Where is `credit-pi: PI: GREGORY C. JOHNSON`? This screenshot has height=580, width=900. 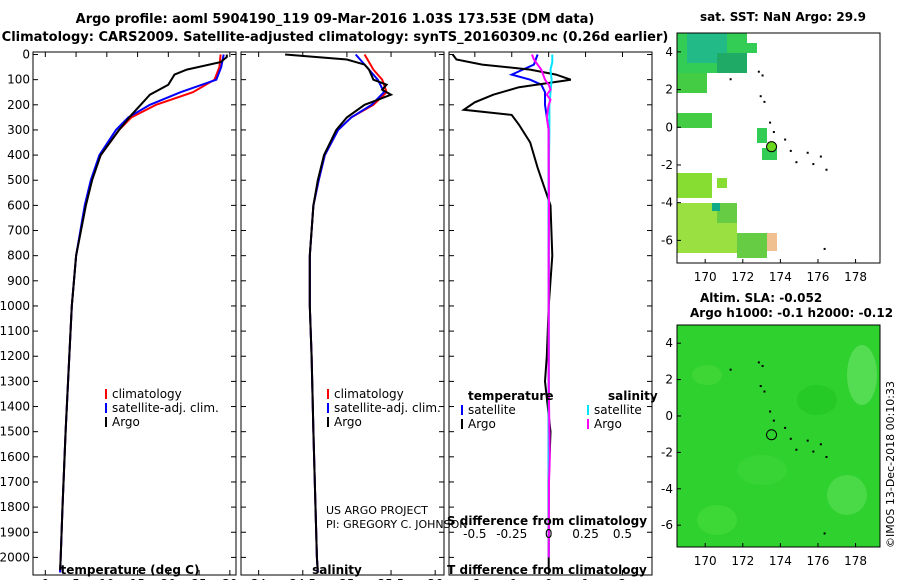
credit-pi: PI: GREGORY C. JOHNSON is located at coordinates (397, 524).